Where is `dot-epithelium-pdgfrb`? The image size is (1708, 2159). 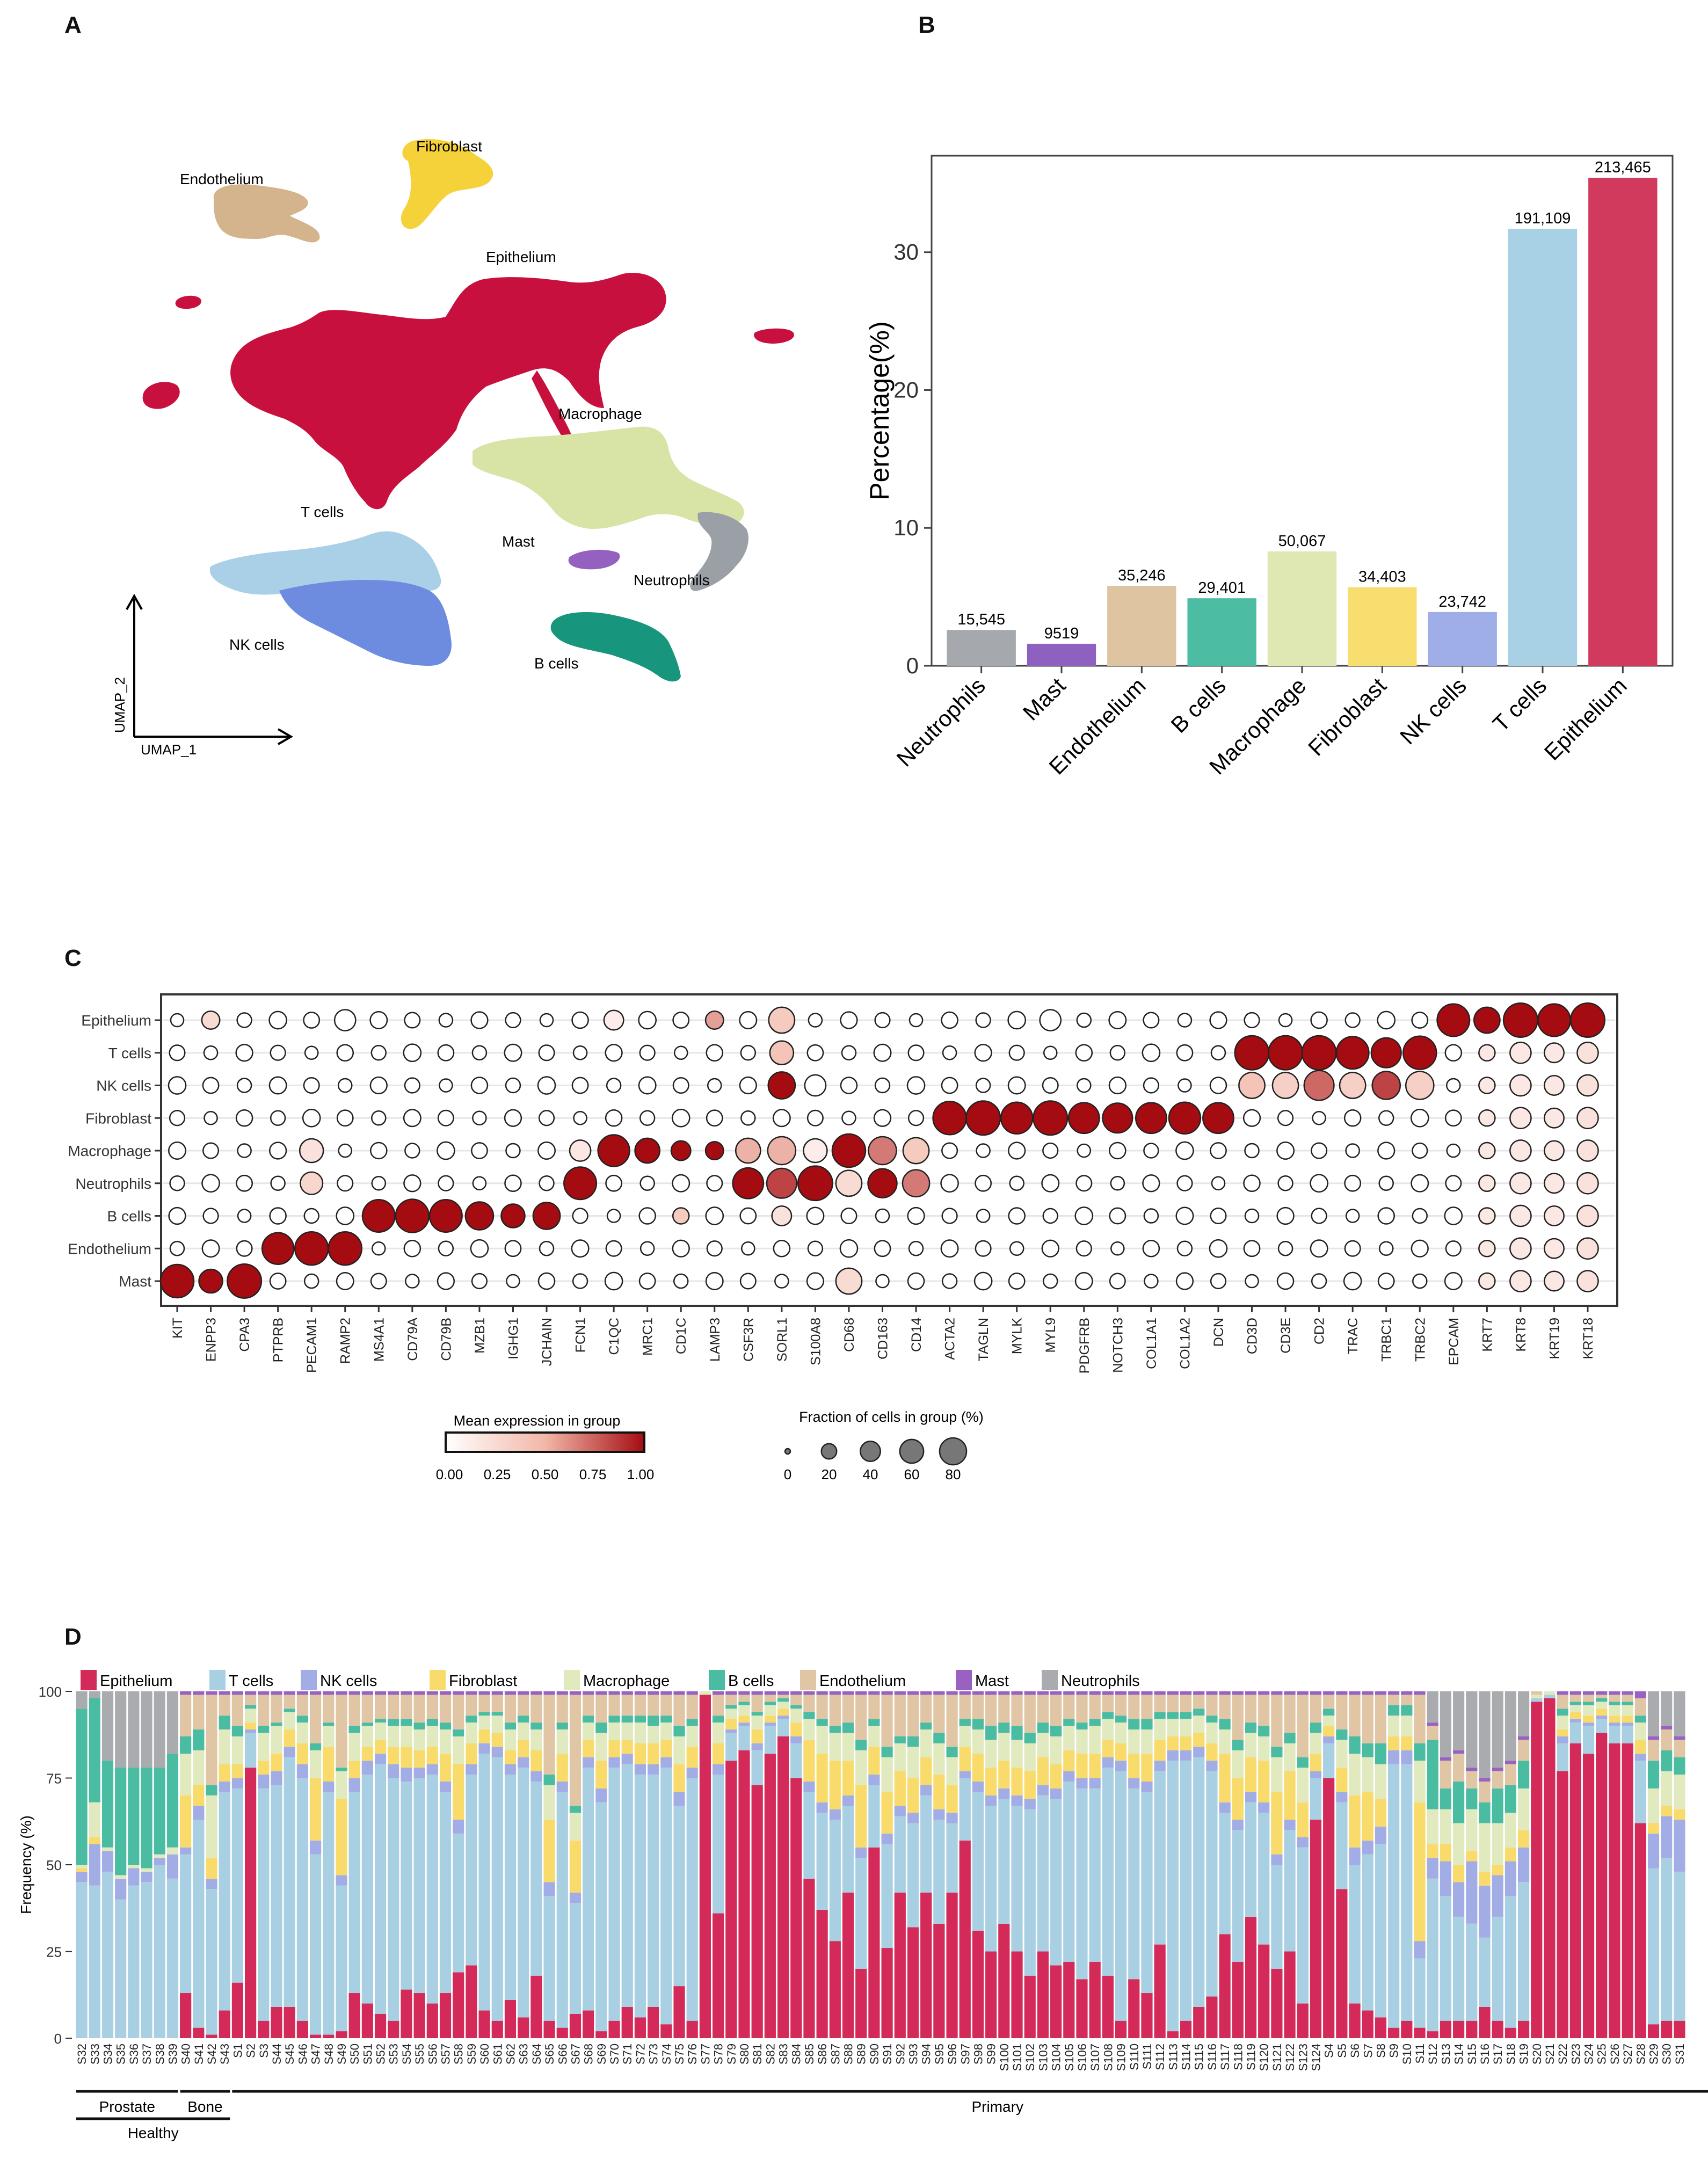
dot-epithelium-pdgfrb is located at coordinates (1084, 1020).